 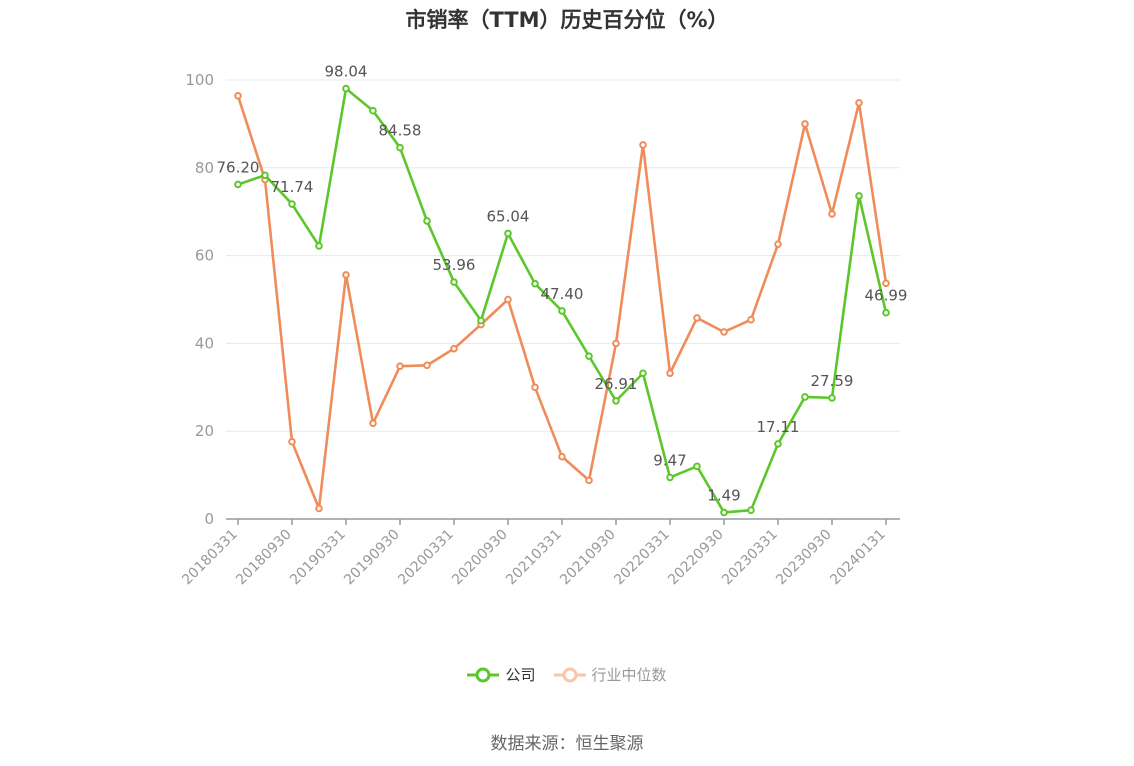 I want to click on data-label: 71.74, so click(x=292, y=187).